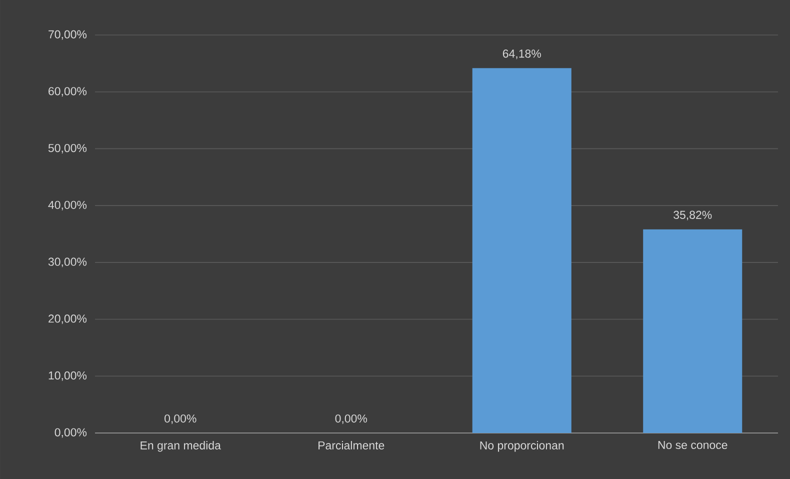 Image resolution: width=790 pixels, height=479 pixels. Describe the element at coordinates (67, 149) in the screenshot. I see `y-tick-label: 50,00%` at that location.